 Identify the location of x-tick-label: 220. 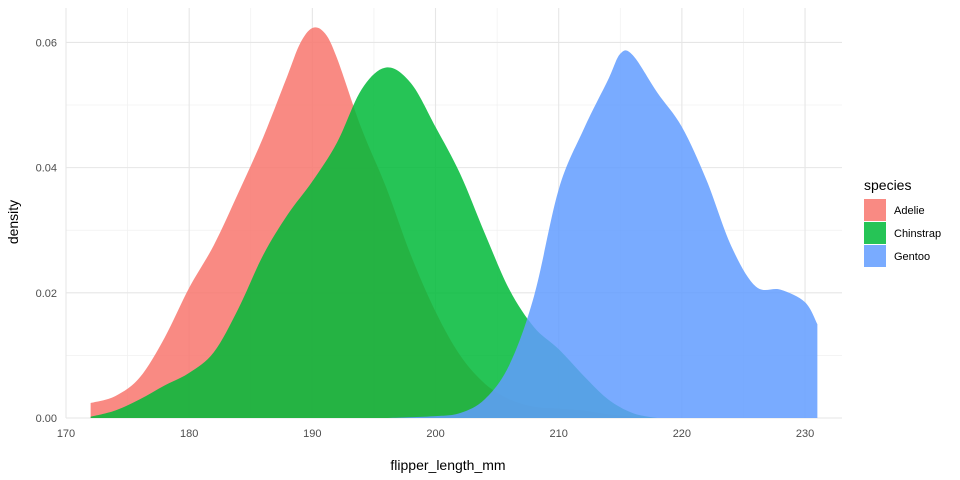
(682, 434).